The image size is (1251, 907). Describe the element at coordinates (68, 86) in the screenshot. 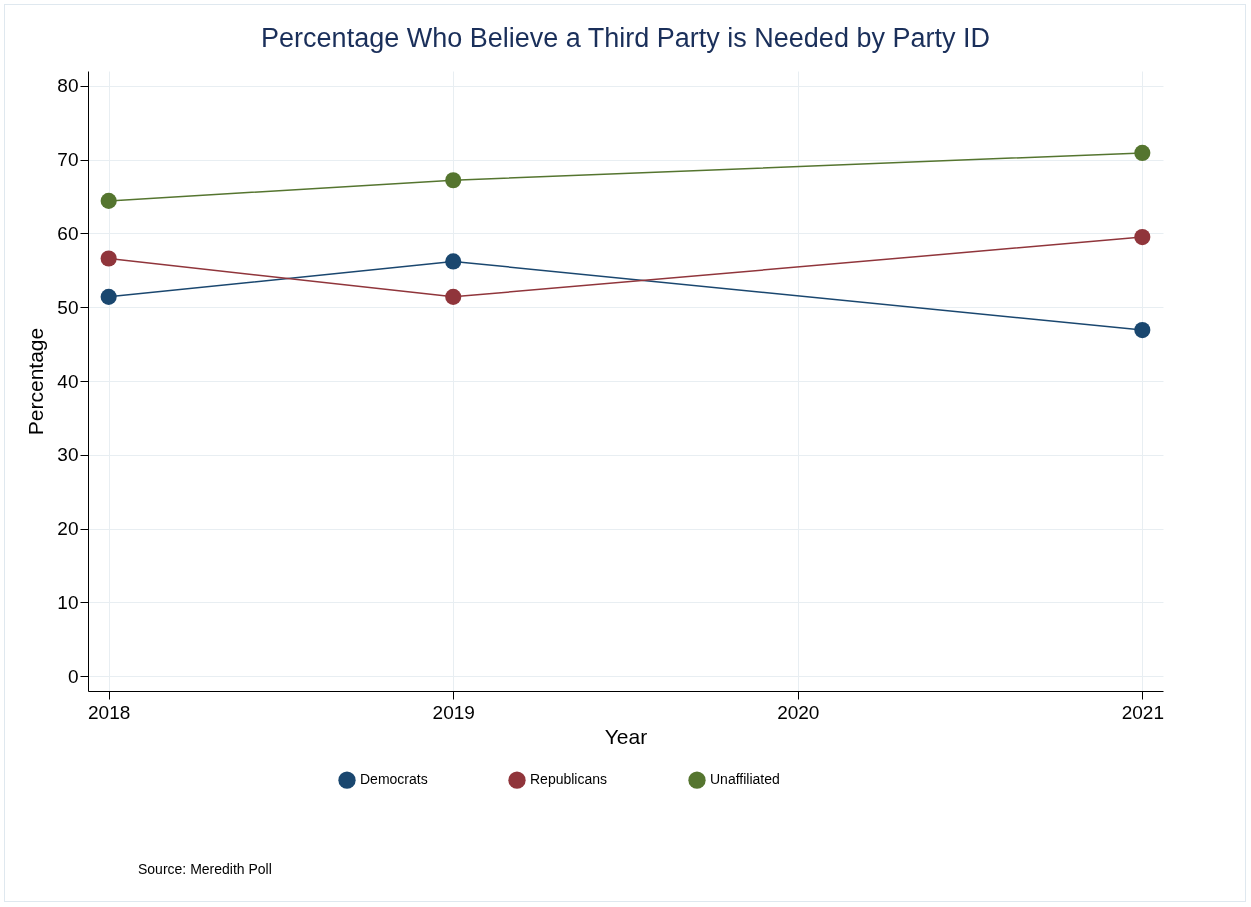

I see `y-tick-label: 80` at that location.